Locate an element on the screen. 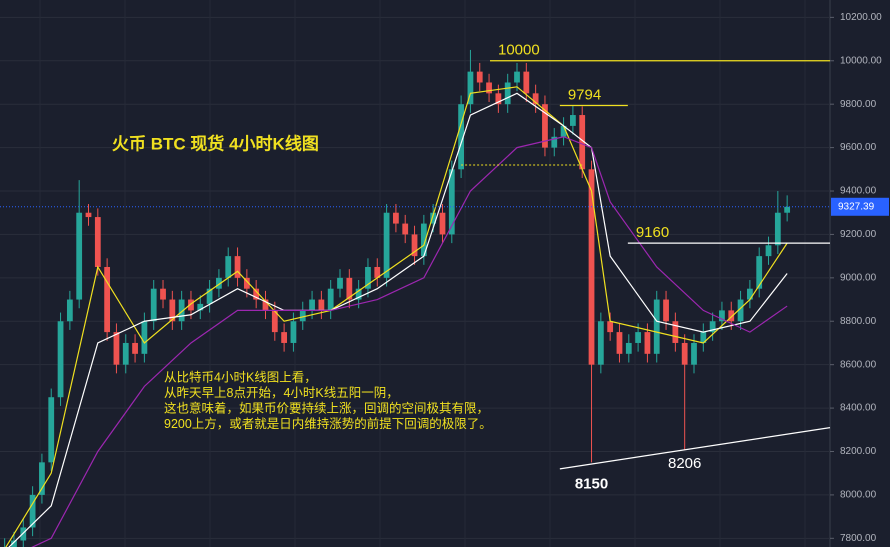 The height and width of the screenshot is (547, 890). last-price-box is located at coordinates (860, 206).